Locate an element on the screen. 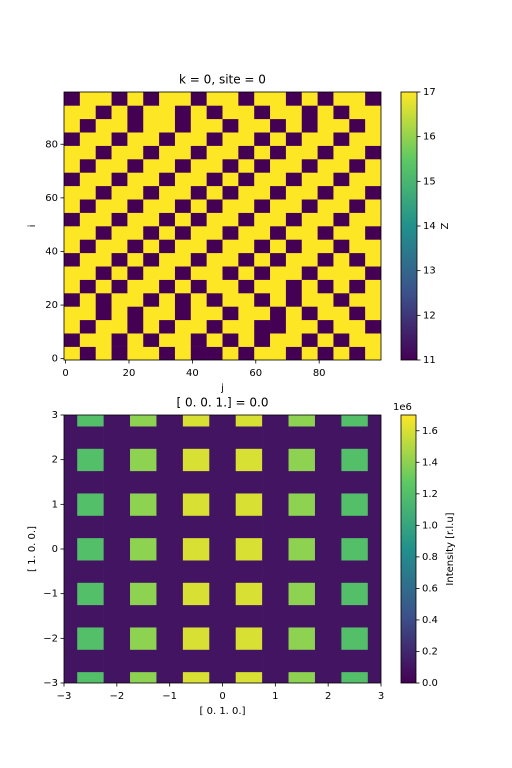  colorbar-tick-label: 0.0 is located at coordinates (430, 683).